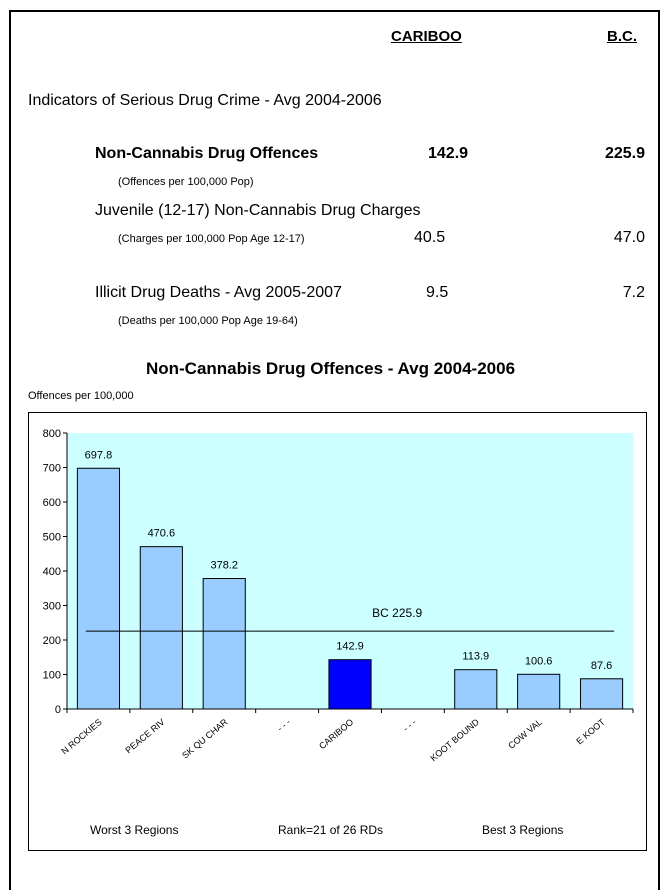  Describe the element at coordinates (633, 292) in the screenshot. I see `deaths-bc-value: 7.2` at that location.